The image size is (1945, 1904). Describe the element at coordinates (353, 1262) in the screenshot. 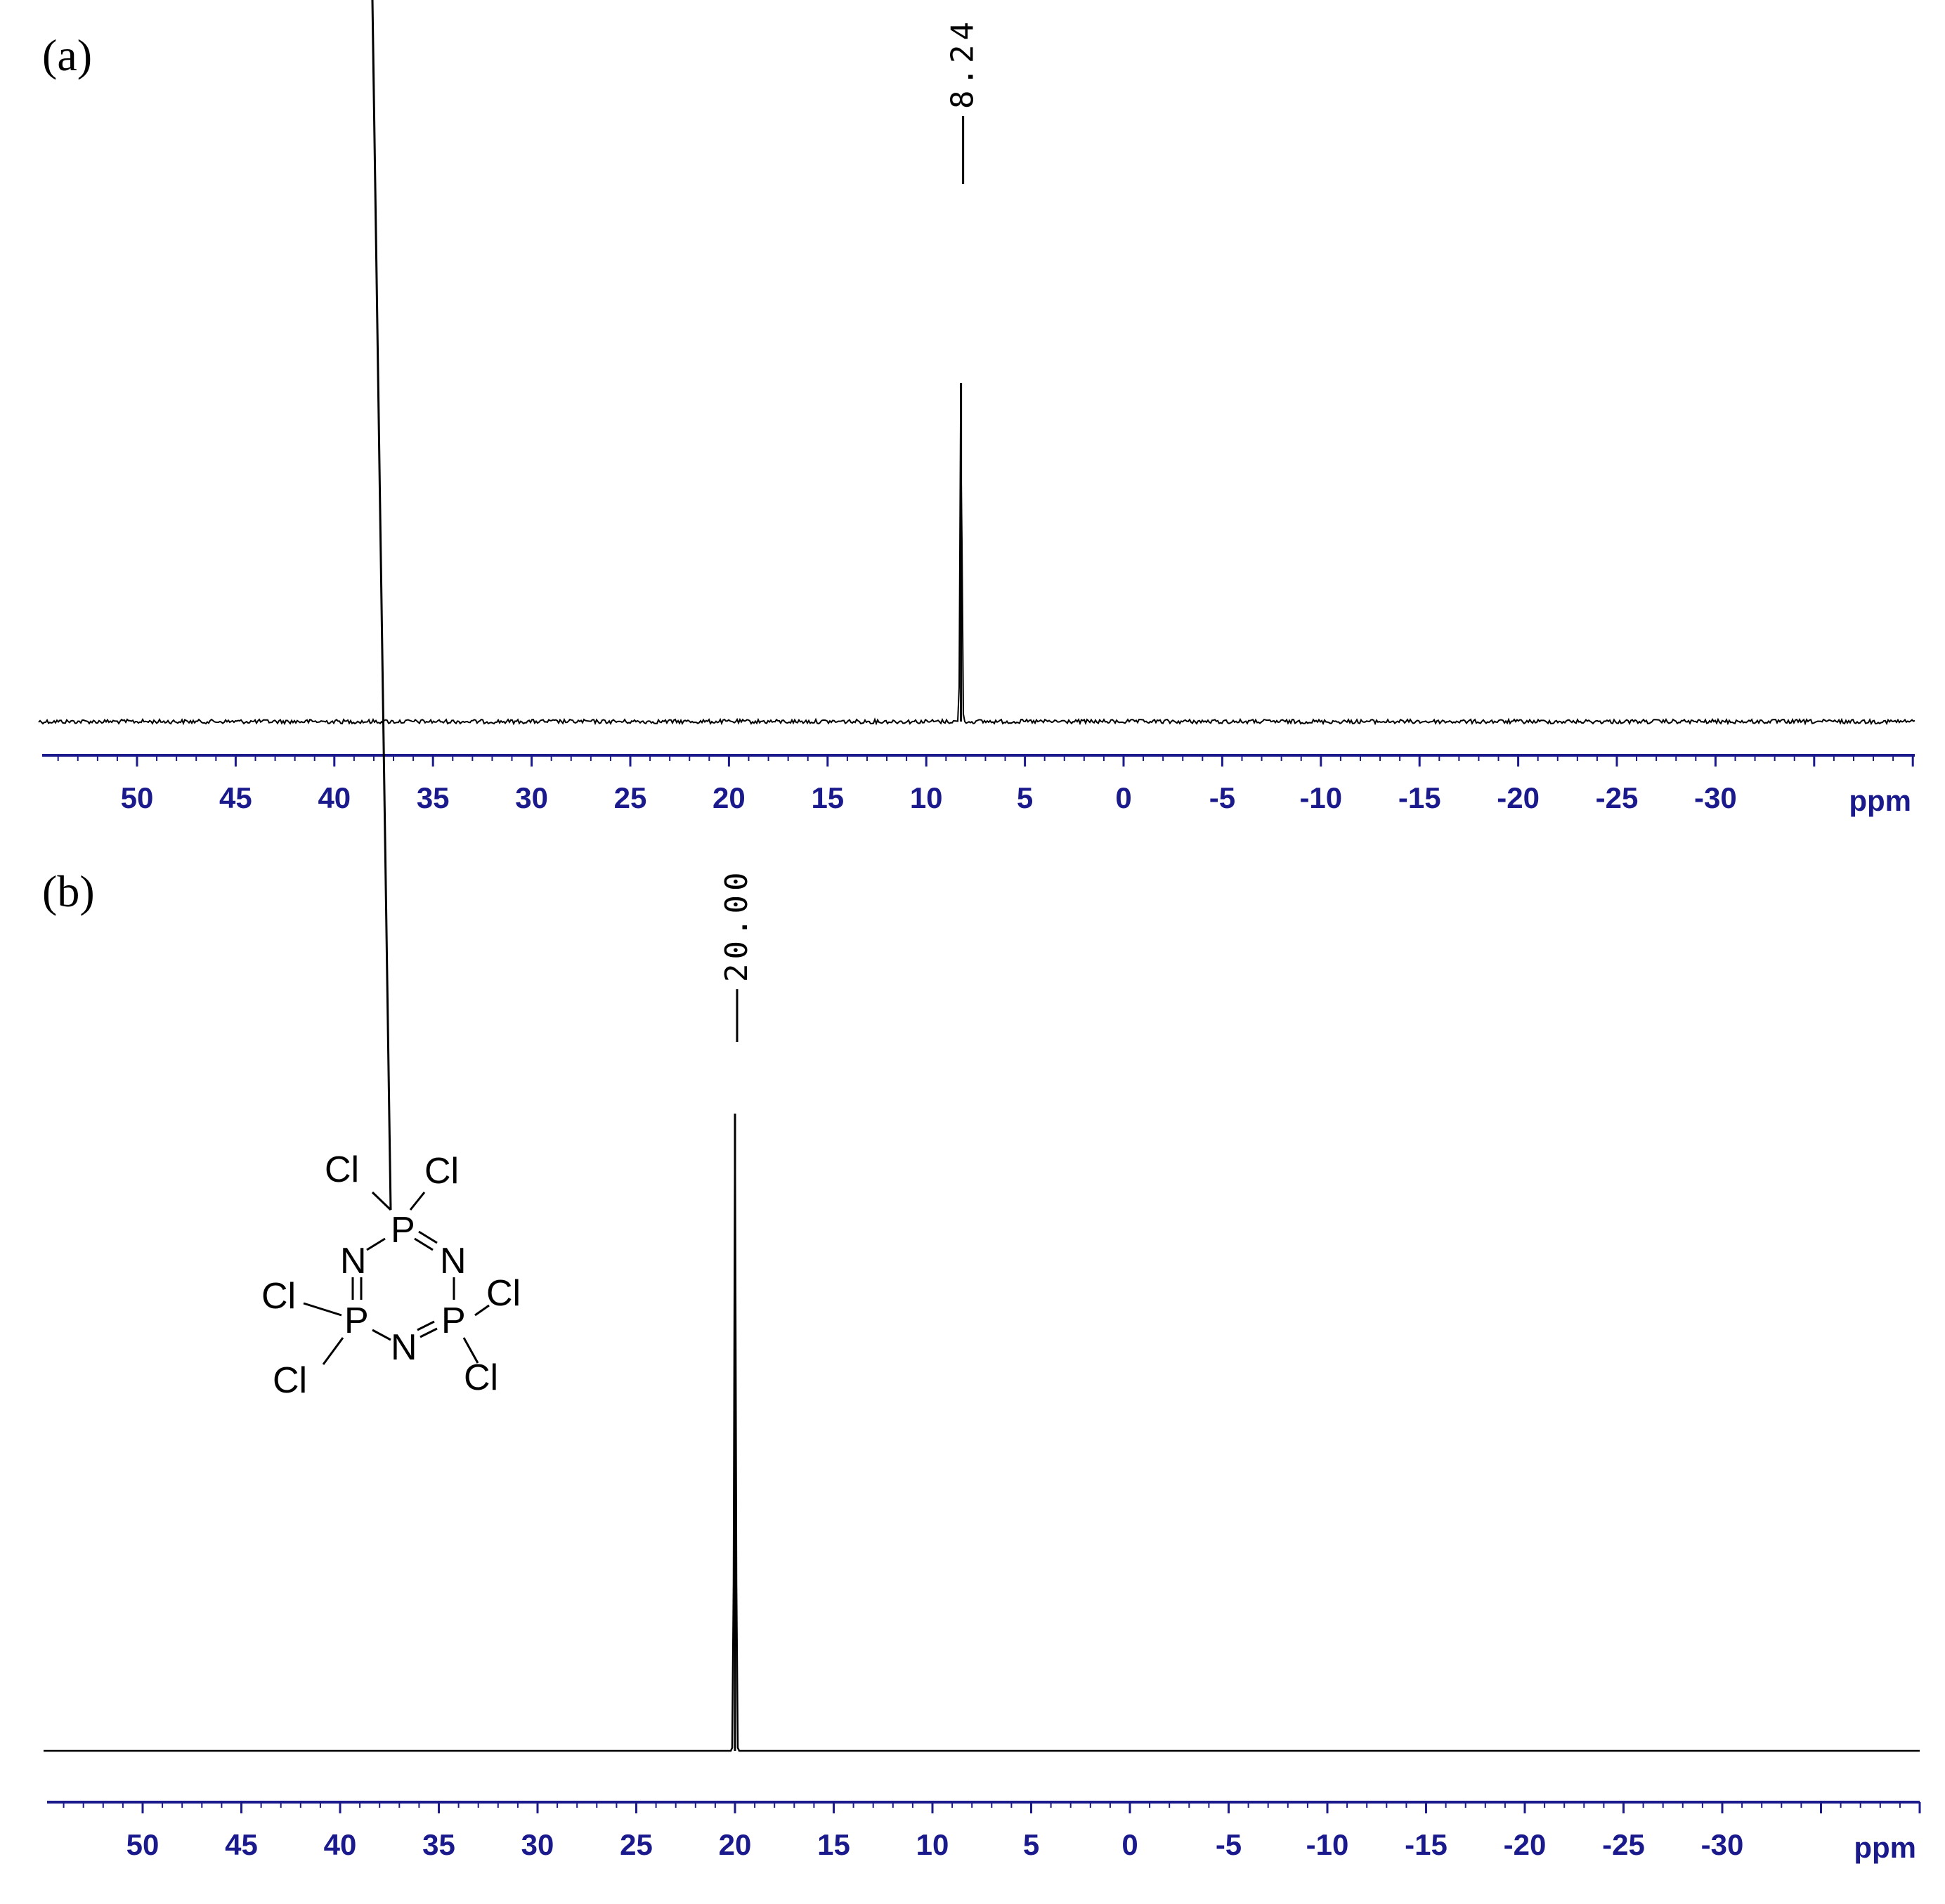

I see `atom-n-1: N` at that location.